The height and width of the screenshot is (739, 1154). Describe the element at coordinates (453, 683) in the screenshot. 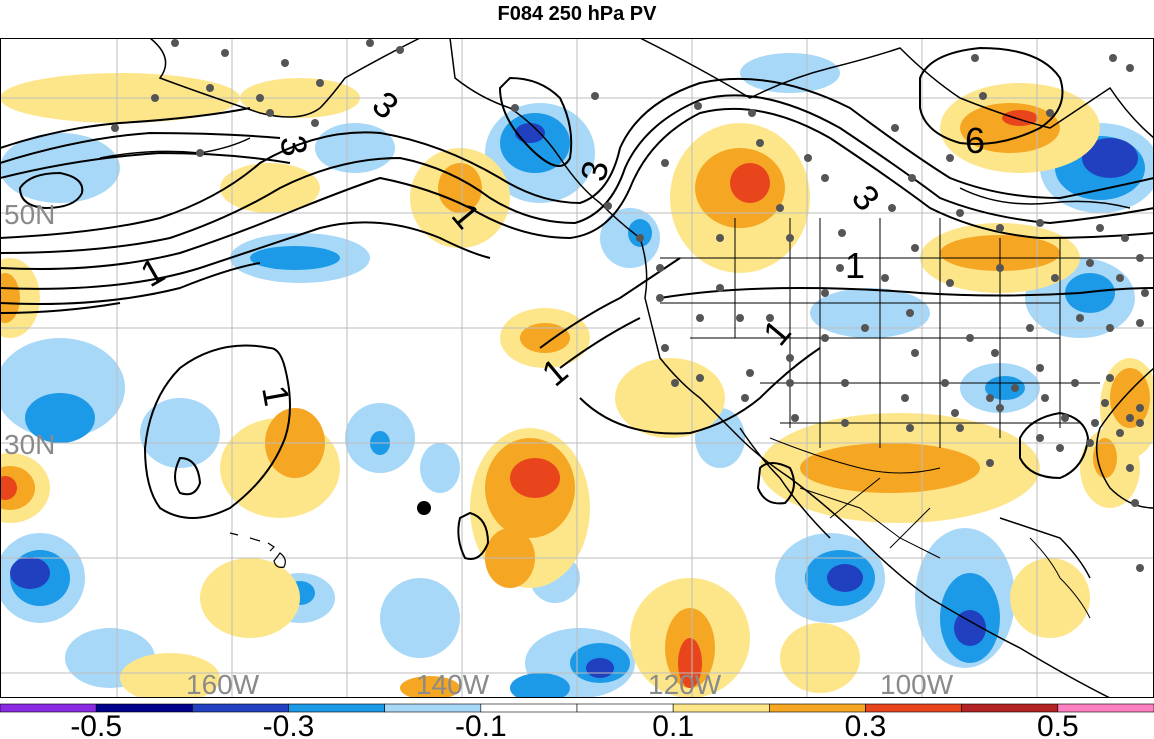

I see `lon-label-140w: 140W` at that location.